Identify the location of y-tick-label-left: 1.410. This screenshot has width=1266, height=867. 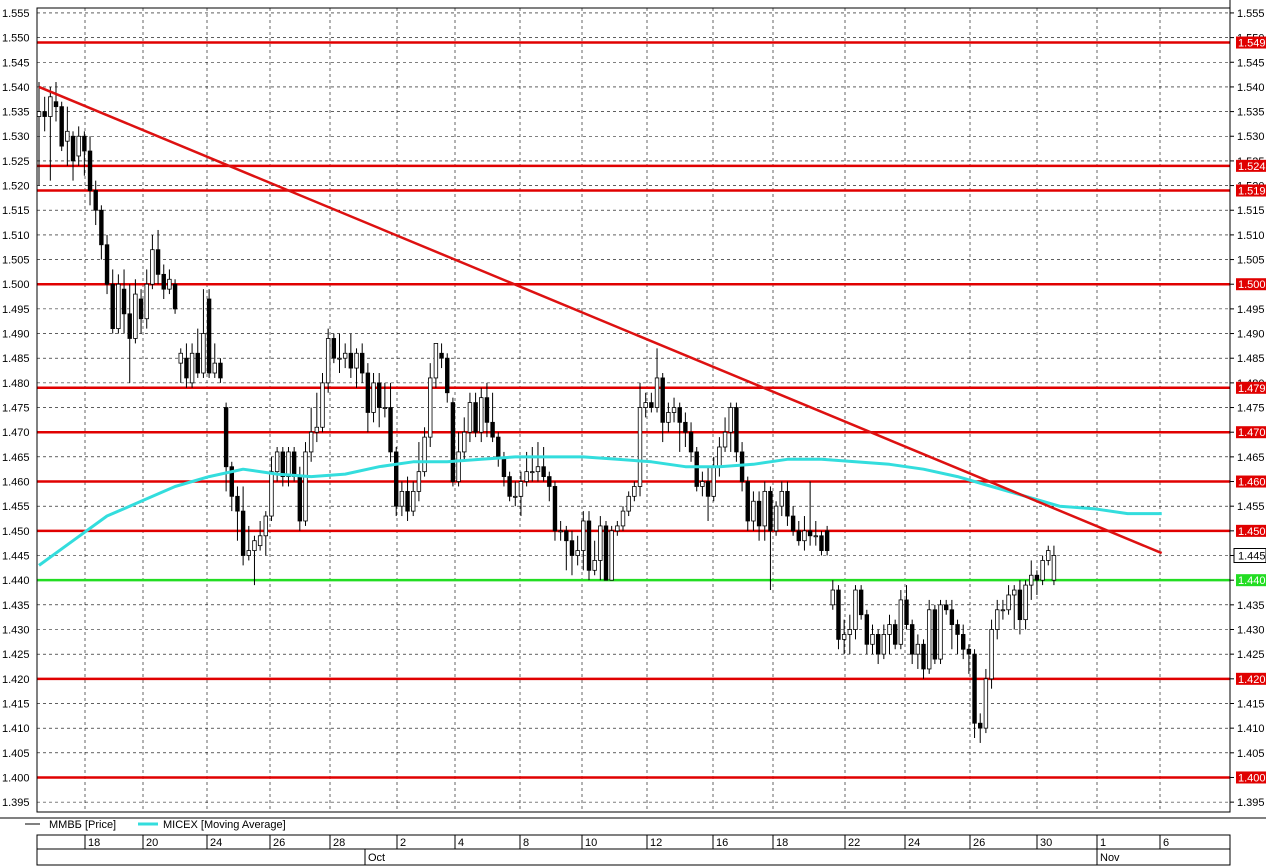
(16, 729).